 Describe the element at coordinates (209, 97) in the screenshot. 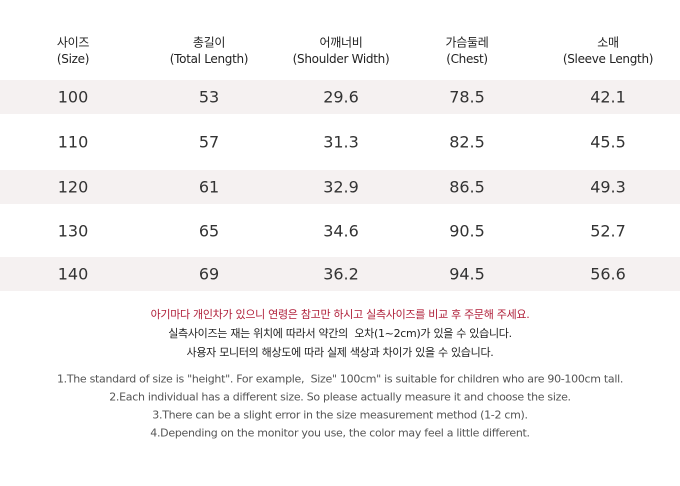

I see `table-cell: 53` at that location.